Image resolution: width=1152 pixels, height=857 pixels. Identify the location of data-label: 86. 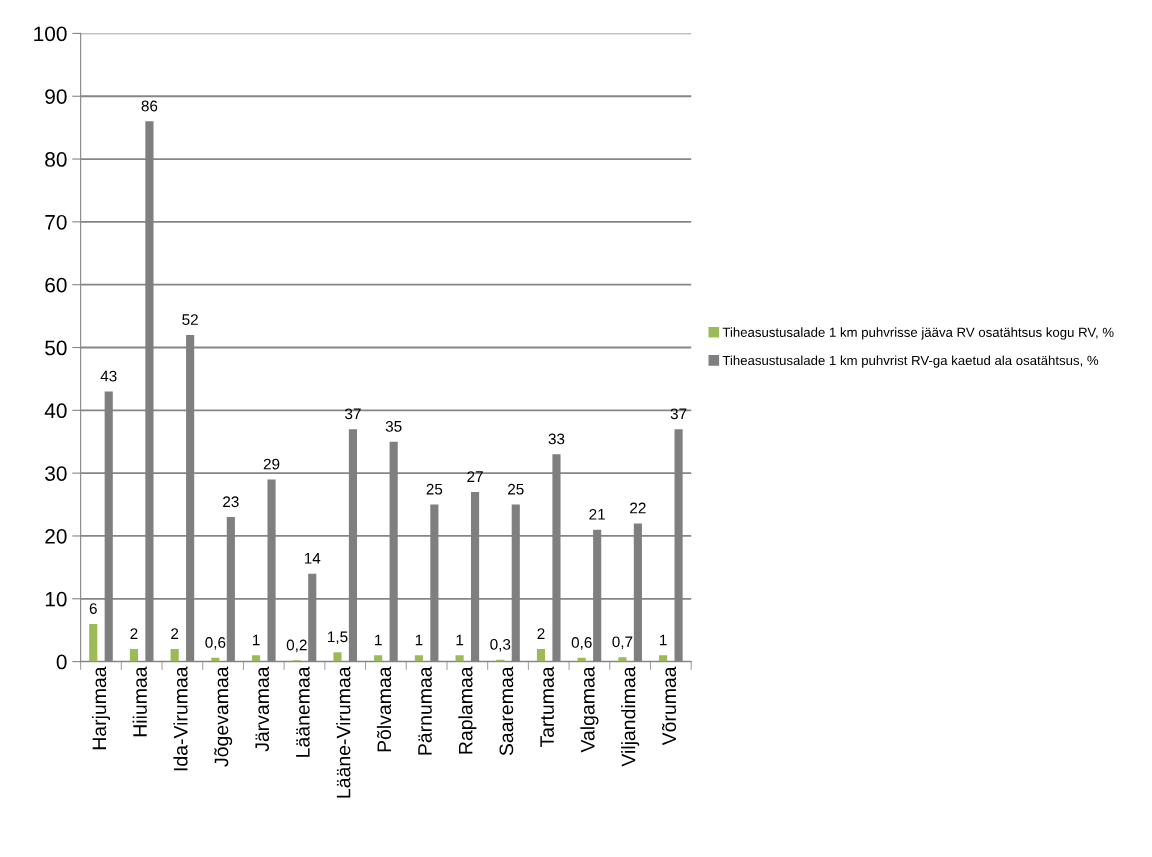
(149, 106).